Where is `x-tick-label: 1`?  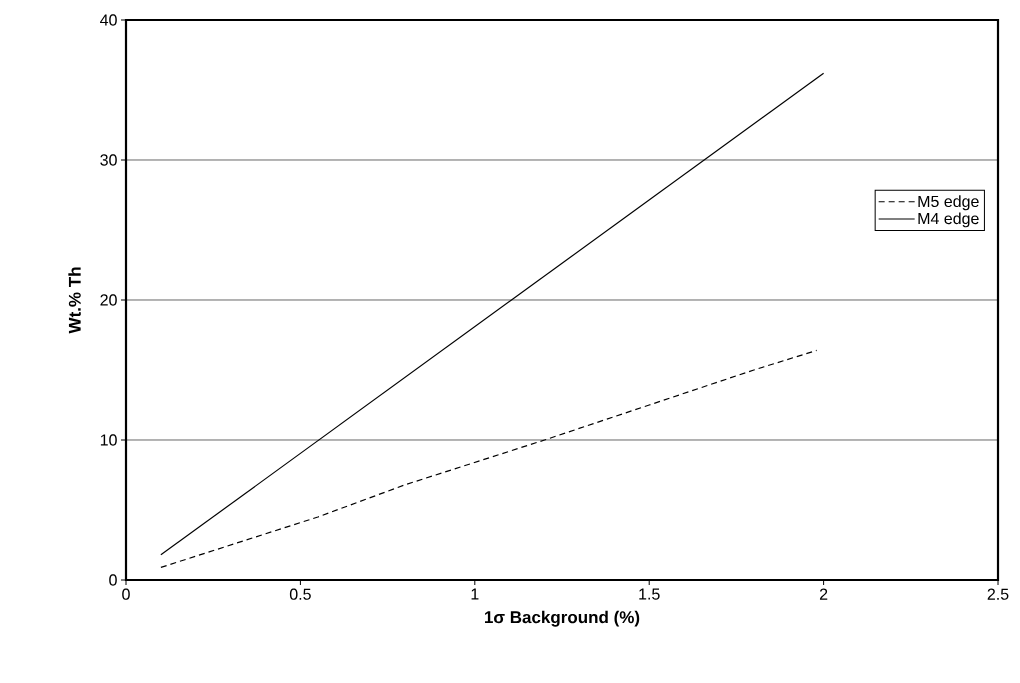
x-tick-label: 1 is located at coordinates (475, 594).